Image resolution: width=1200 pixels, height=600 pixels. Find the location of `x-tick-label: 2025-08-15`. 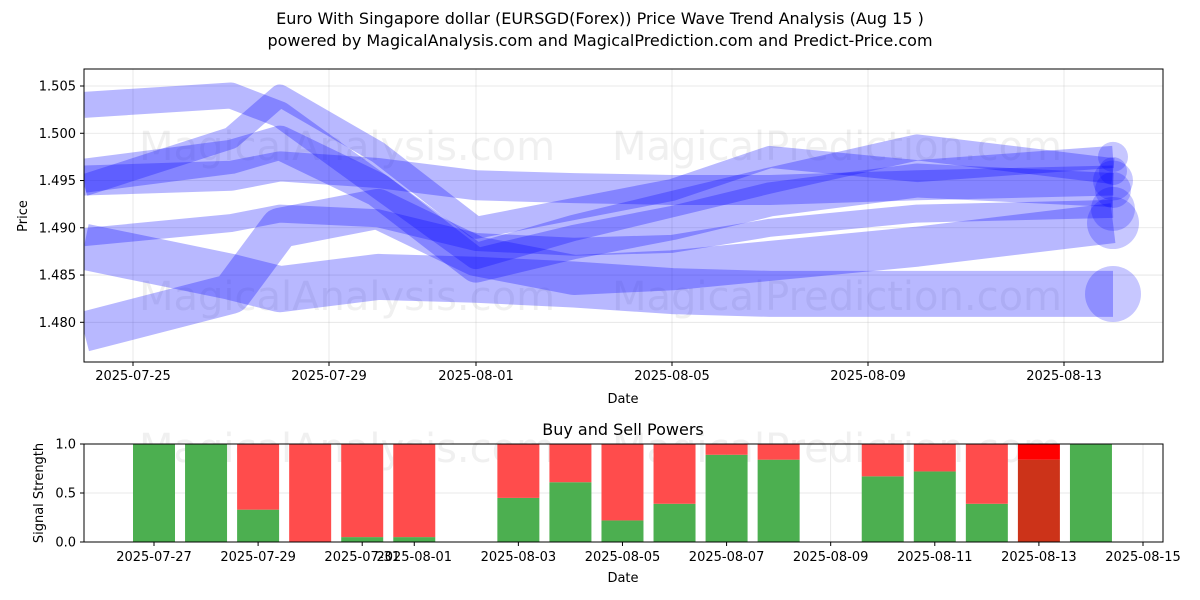

x-tick-label: 2025-08-15 is located at coordinates (1143, 557).